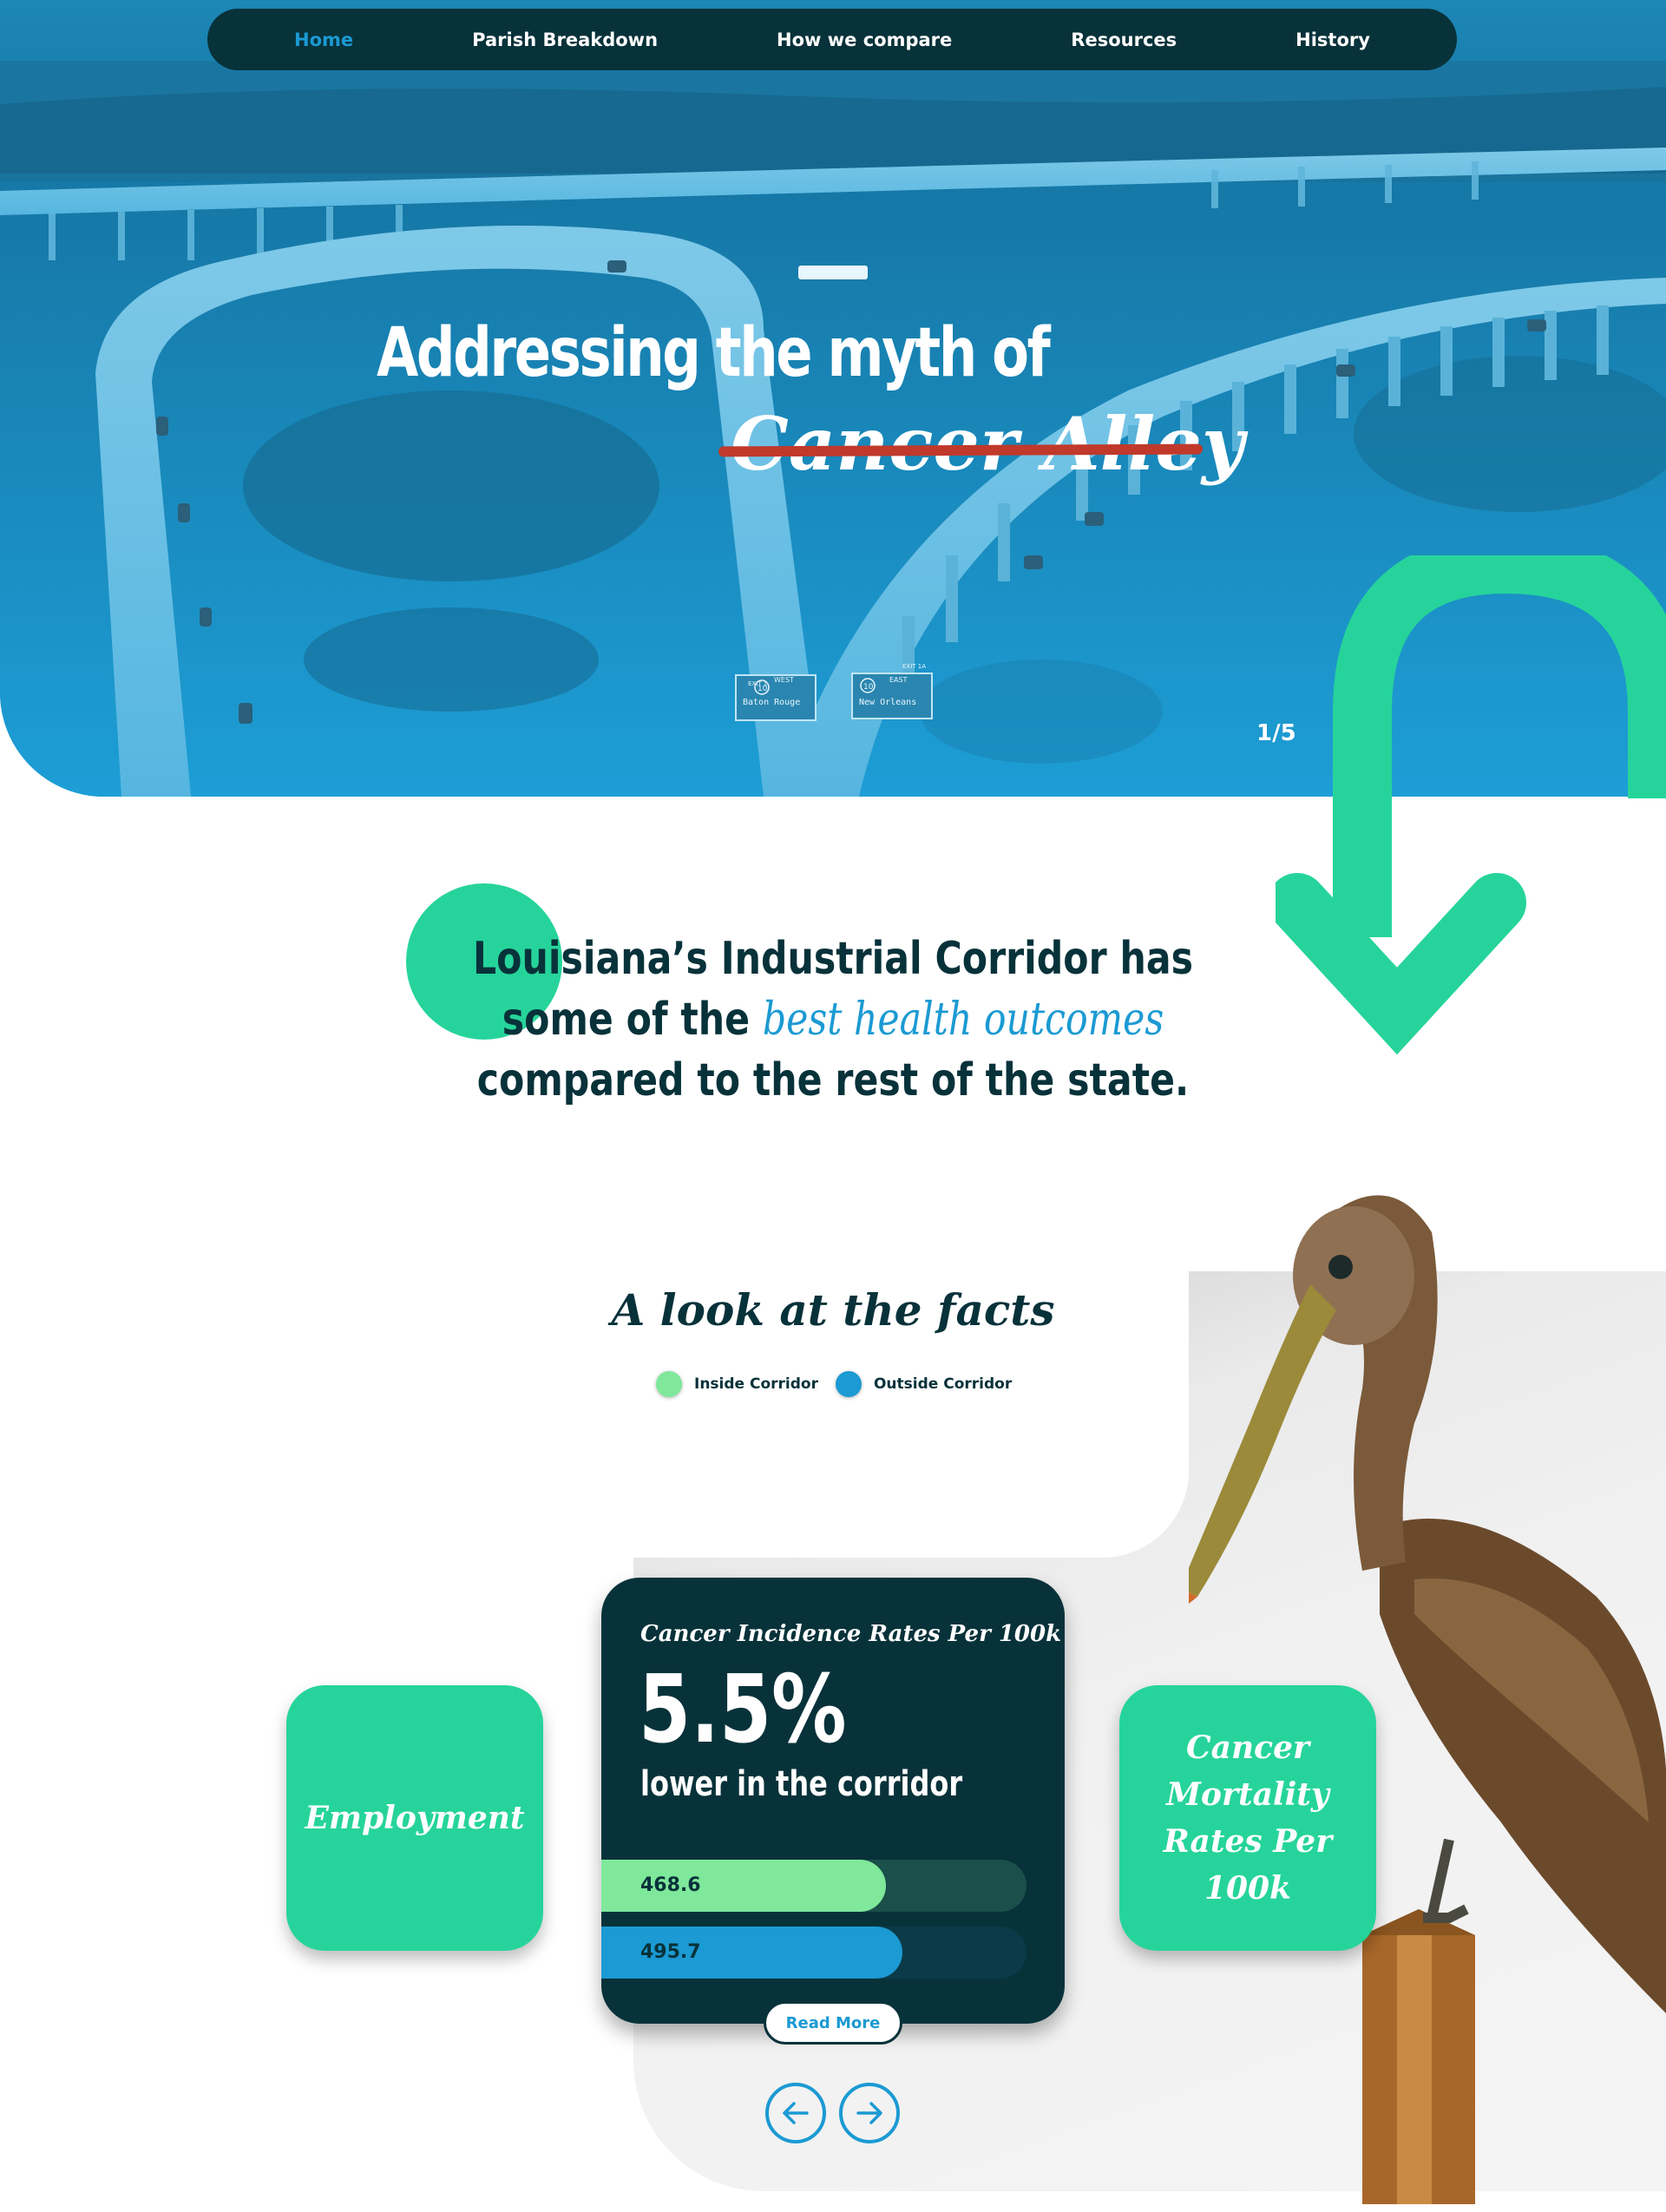 Image resolution: width=1666 pixels, height=2212 pixels. I want to click on previous-button, so click(795, 2113).